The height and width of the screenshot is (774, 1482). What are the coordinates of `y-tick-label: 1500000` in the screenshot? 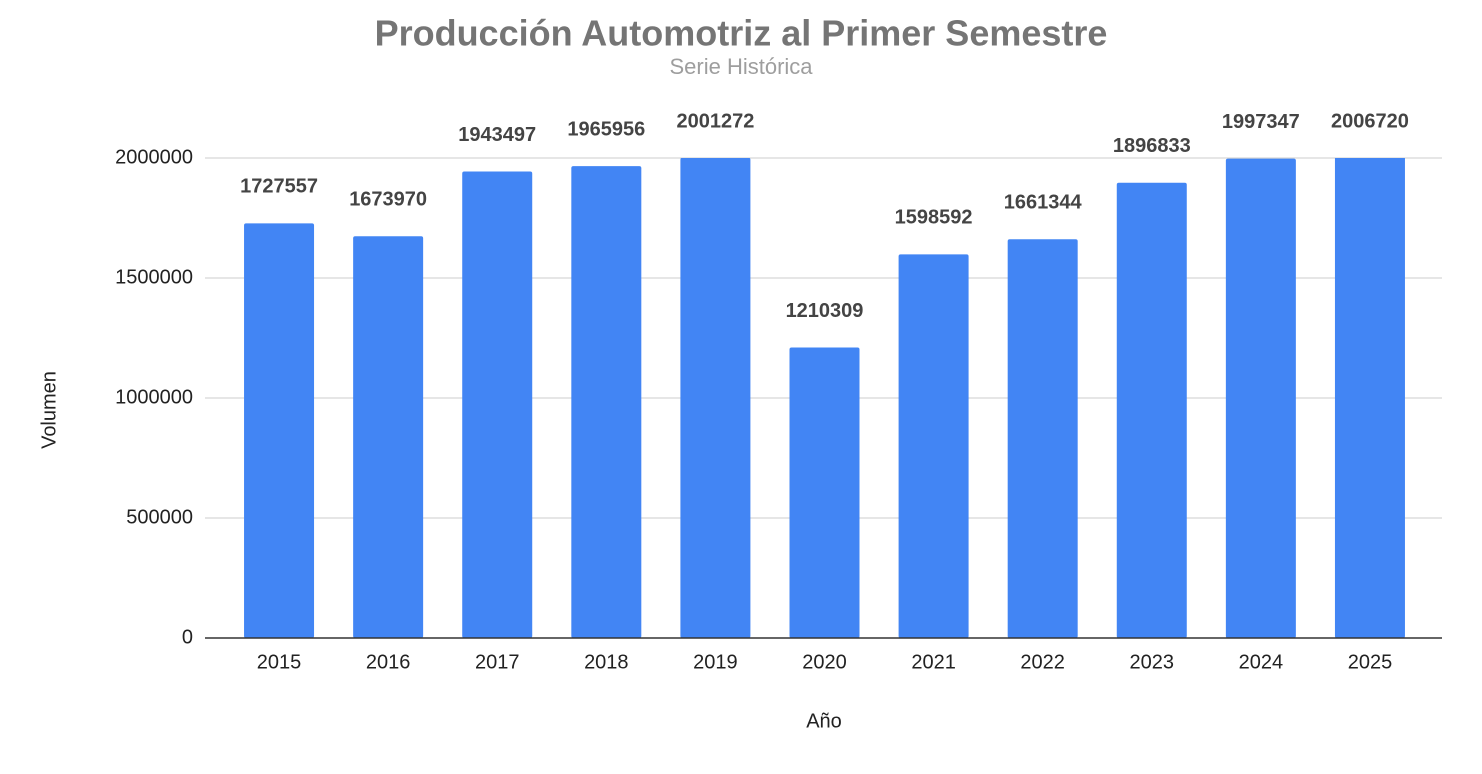 It's located at (154, 277).